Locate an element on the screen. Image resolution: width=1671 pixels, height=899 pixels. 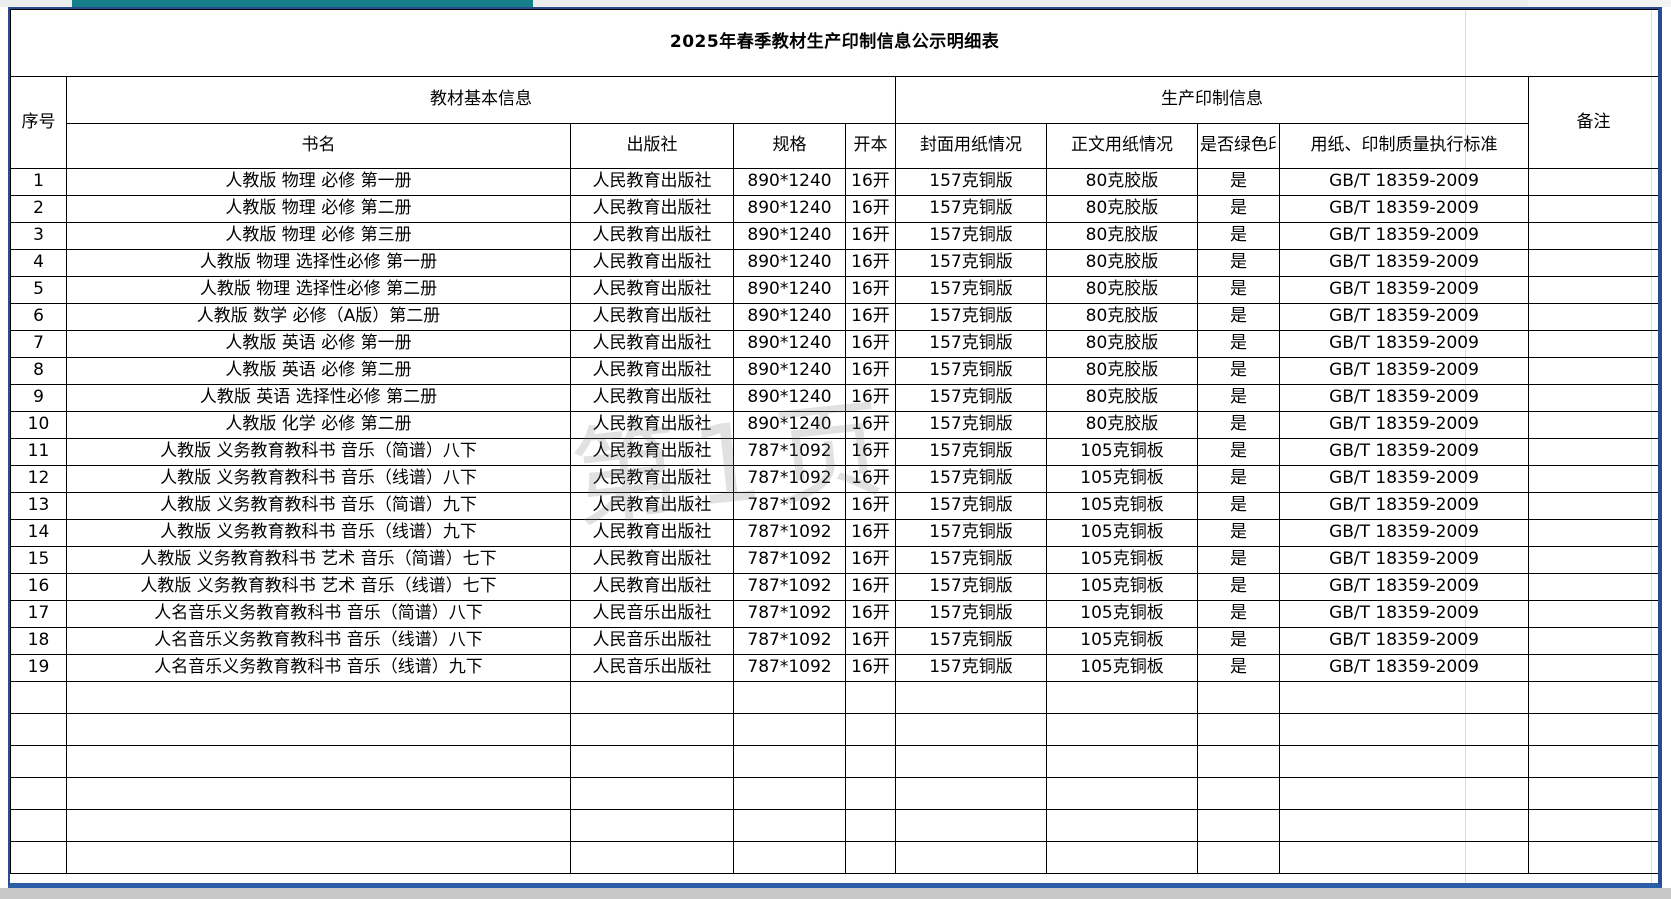
cell-index: 18 is located at coordinates (38, 641).